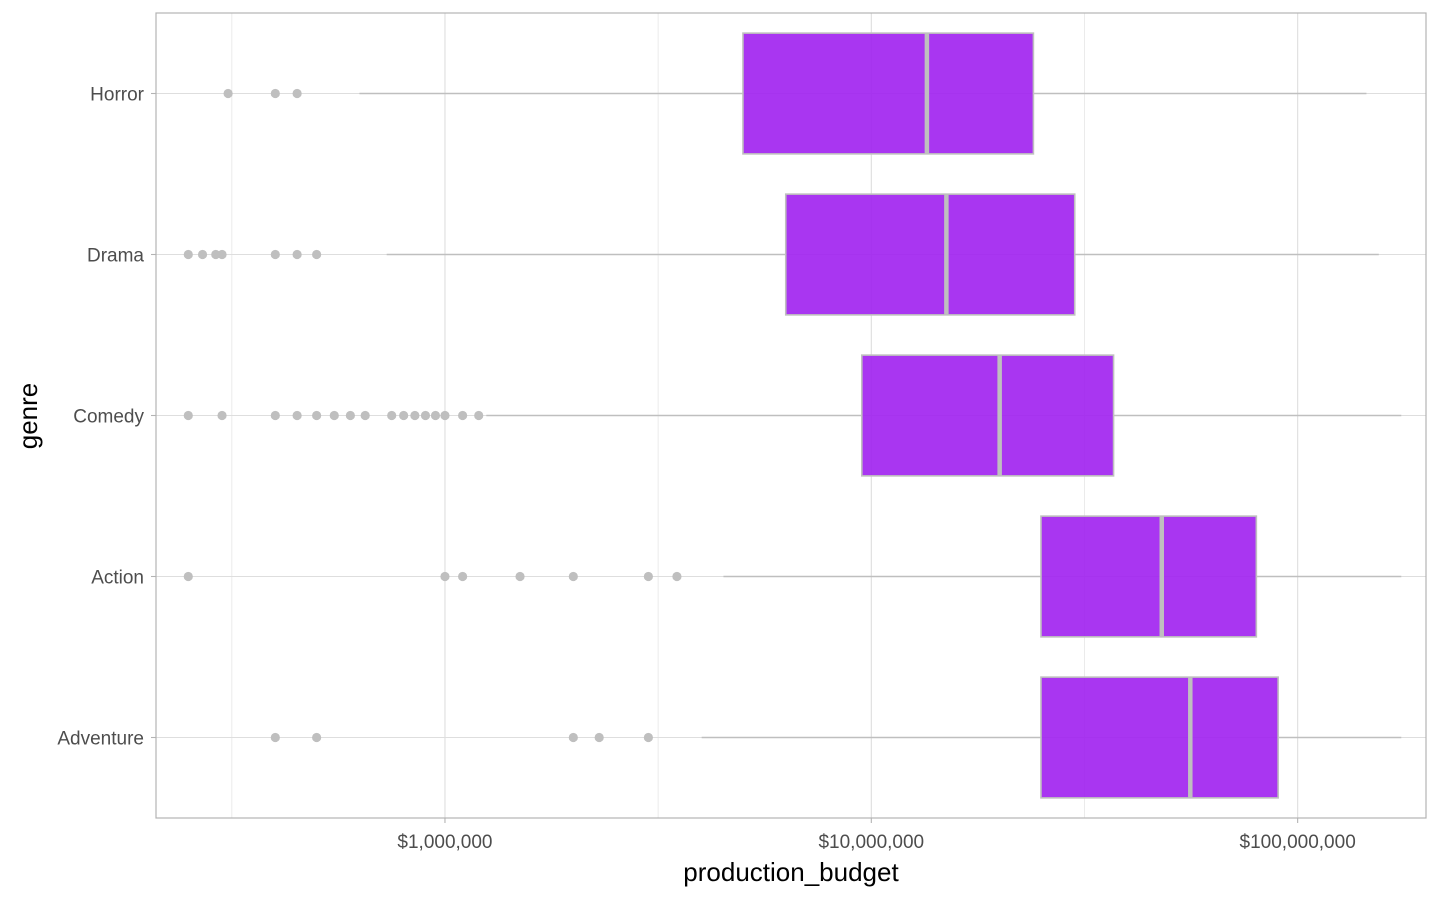 The width and height of the screenshot is (1440, 900). I want to click on y-tick-label: Action, so click(117, 578).